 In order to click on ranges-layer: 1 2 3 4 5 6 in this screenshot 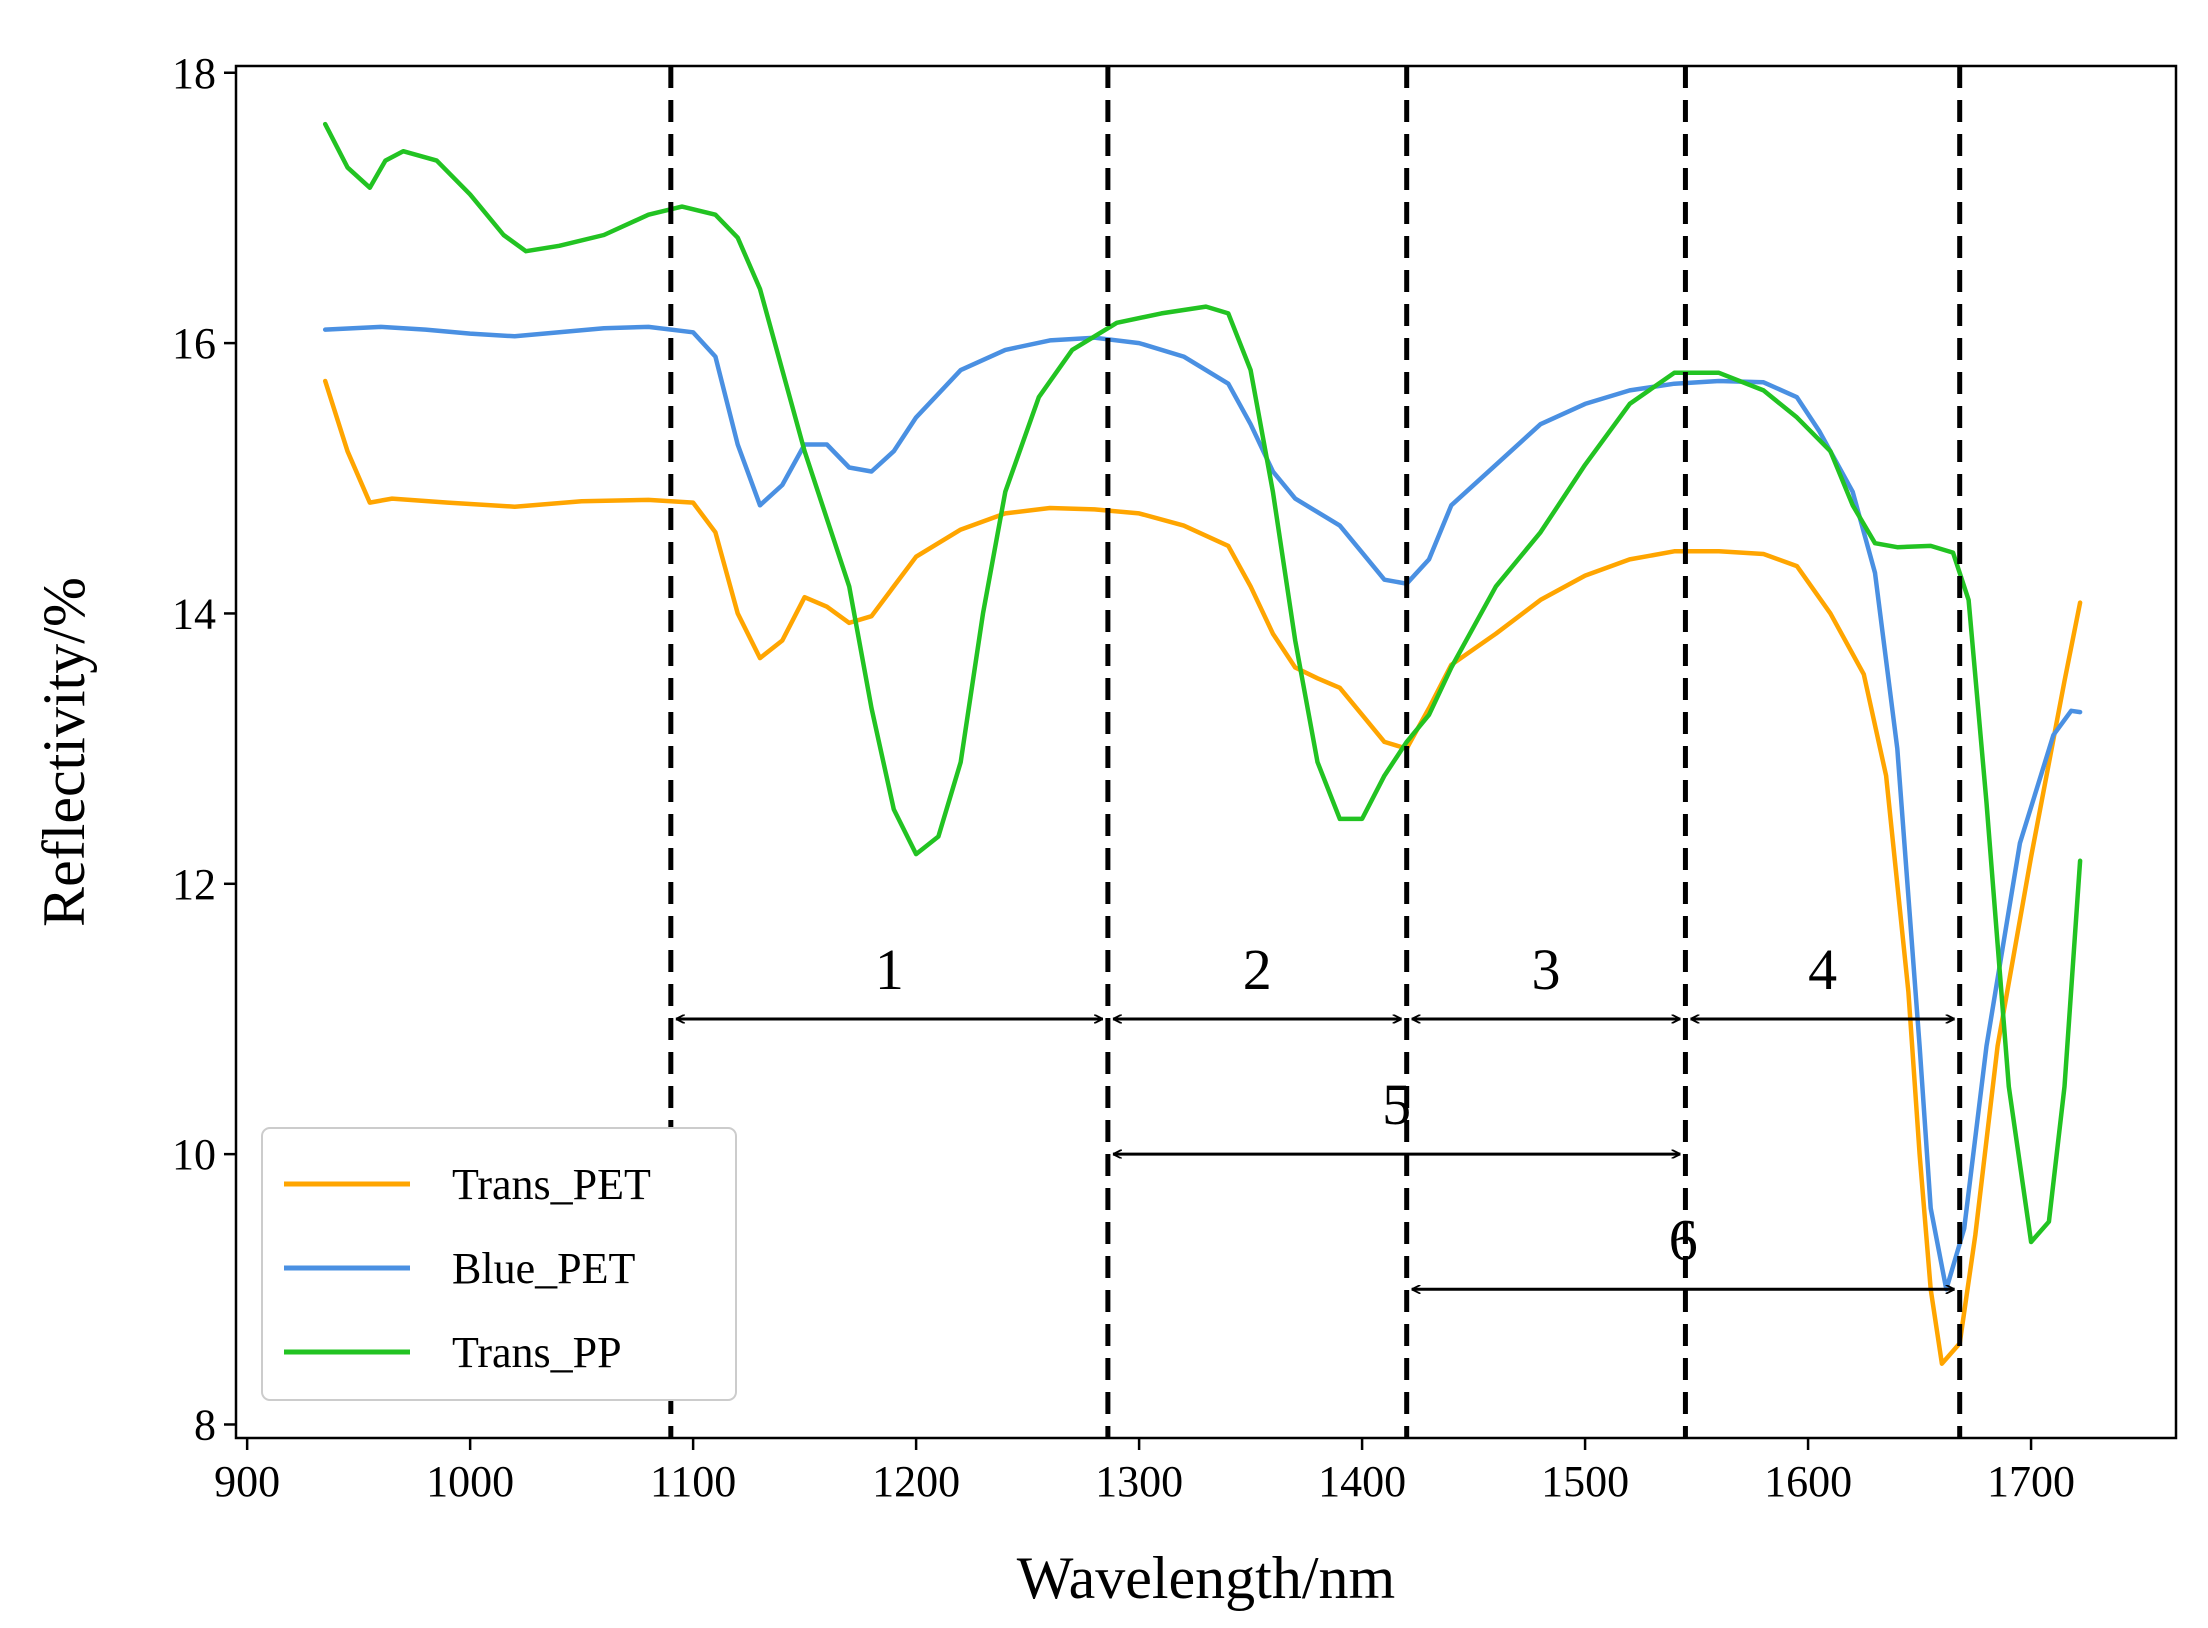, I will do `click(1315, 1113)`.